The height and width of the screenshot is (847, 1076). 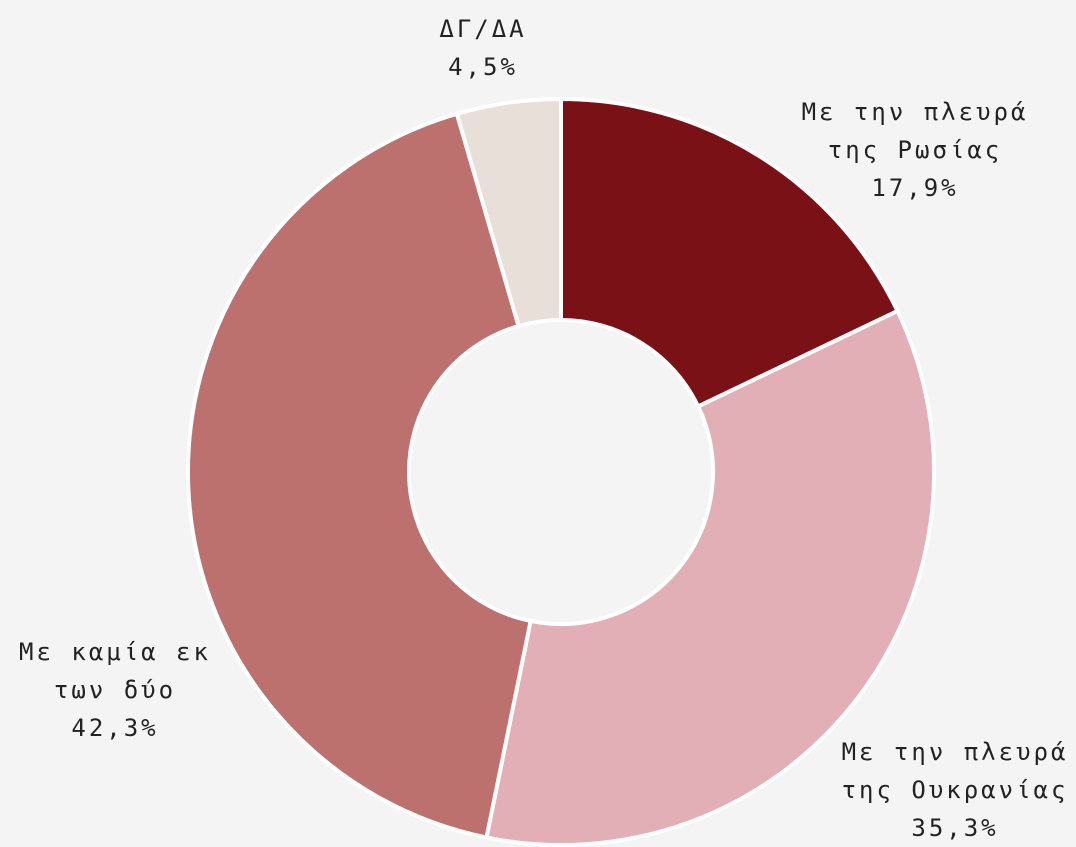 I want to click on slice-label: Με καμία εκ των δύο 42,3%, so click(x=120, y=690).